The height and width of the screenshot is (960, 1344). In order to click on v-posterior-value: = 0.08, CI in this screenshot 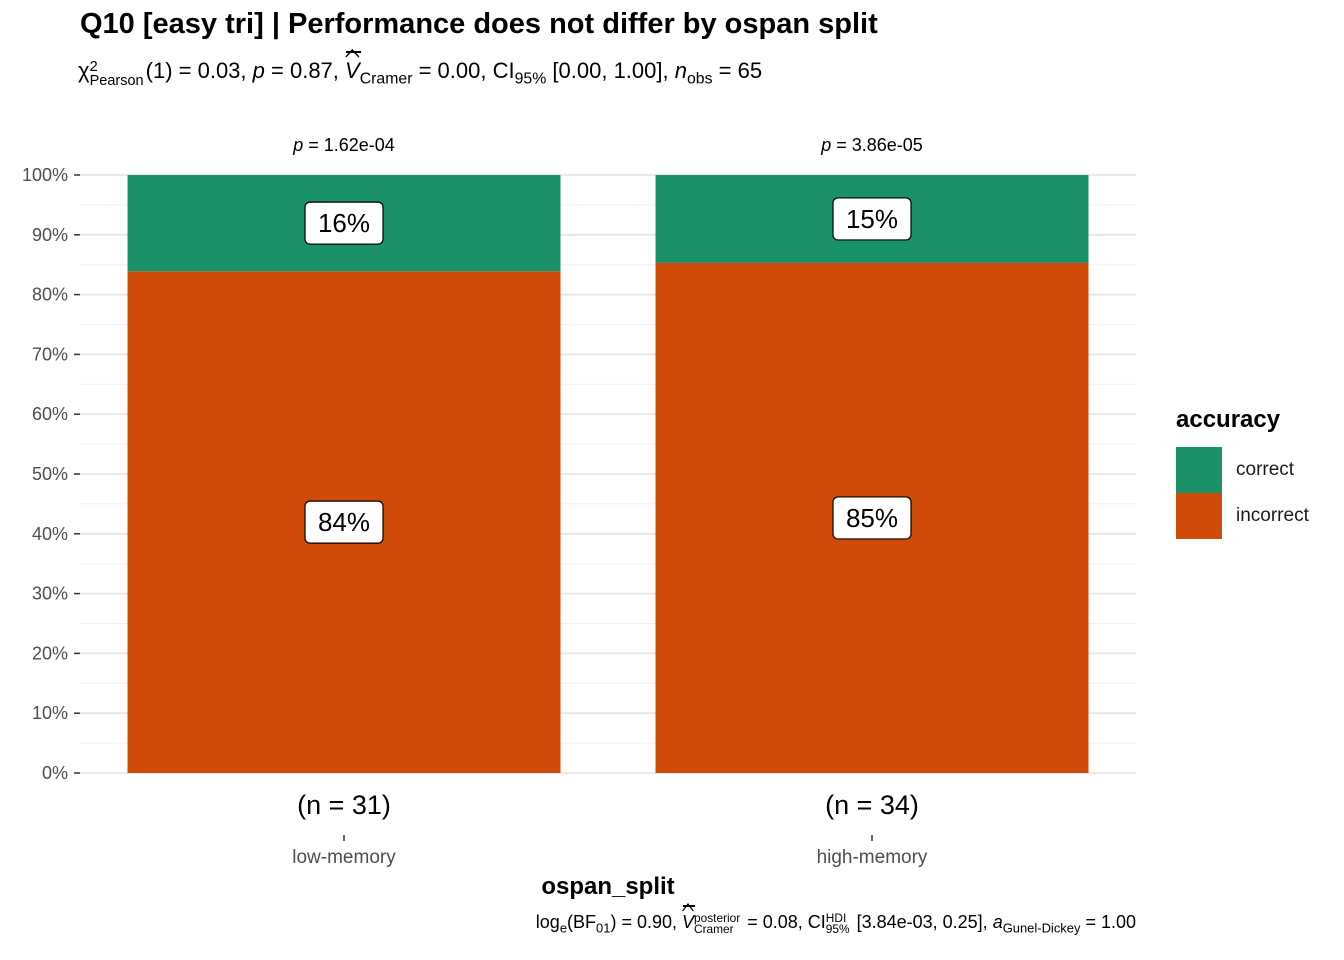, I will do `click(784, 922)`.